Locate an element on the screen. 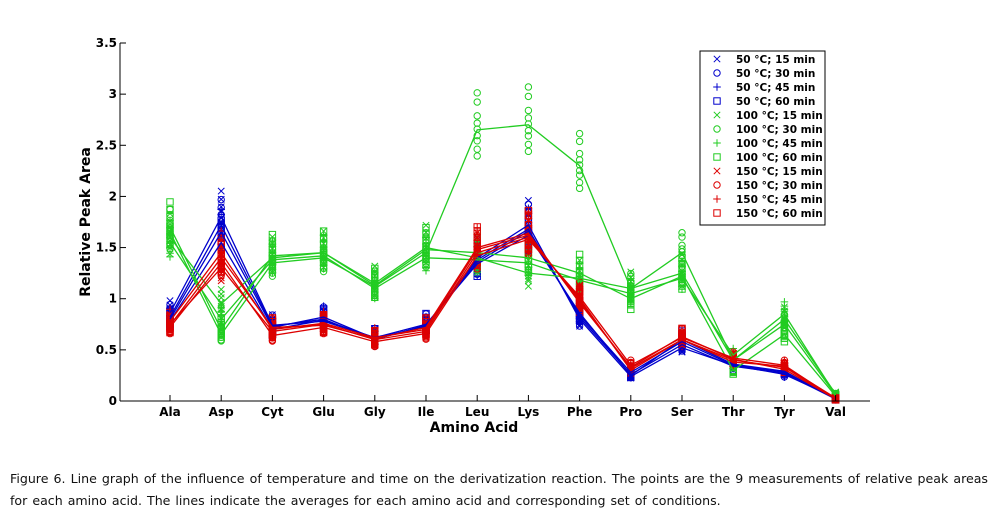 The height and width of the screenshot is (529, 998). legend-marker-100-c-30-min is located at coordinates (717, 129).